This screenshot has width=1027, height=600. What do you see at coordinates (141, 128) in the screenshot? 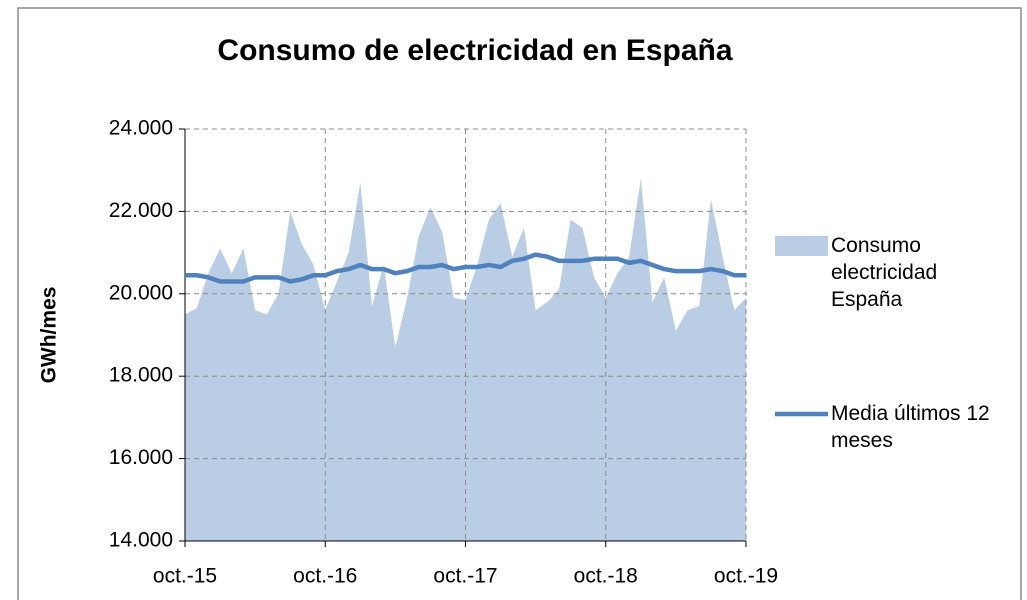
I see `y-tick-label: 24.000` at bounding box center [141, 128].